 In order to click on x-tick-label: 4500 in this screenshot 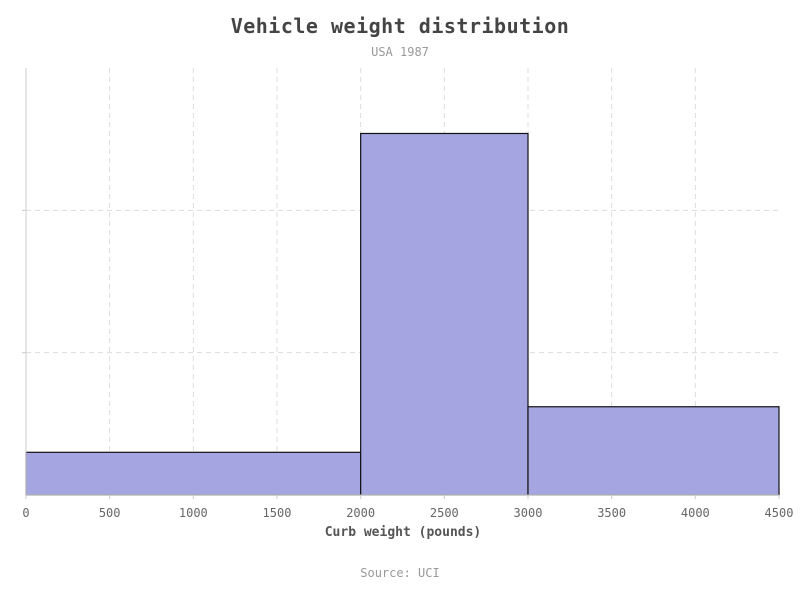, I will do `click(779, 513)`.